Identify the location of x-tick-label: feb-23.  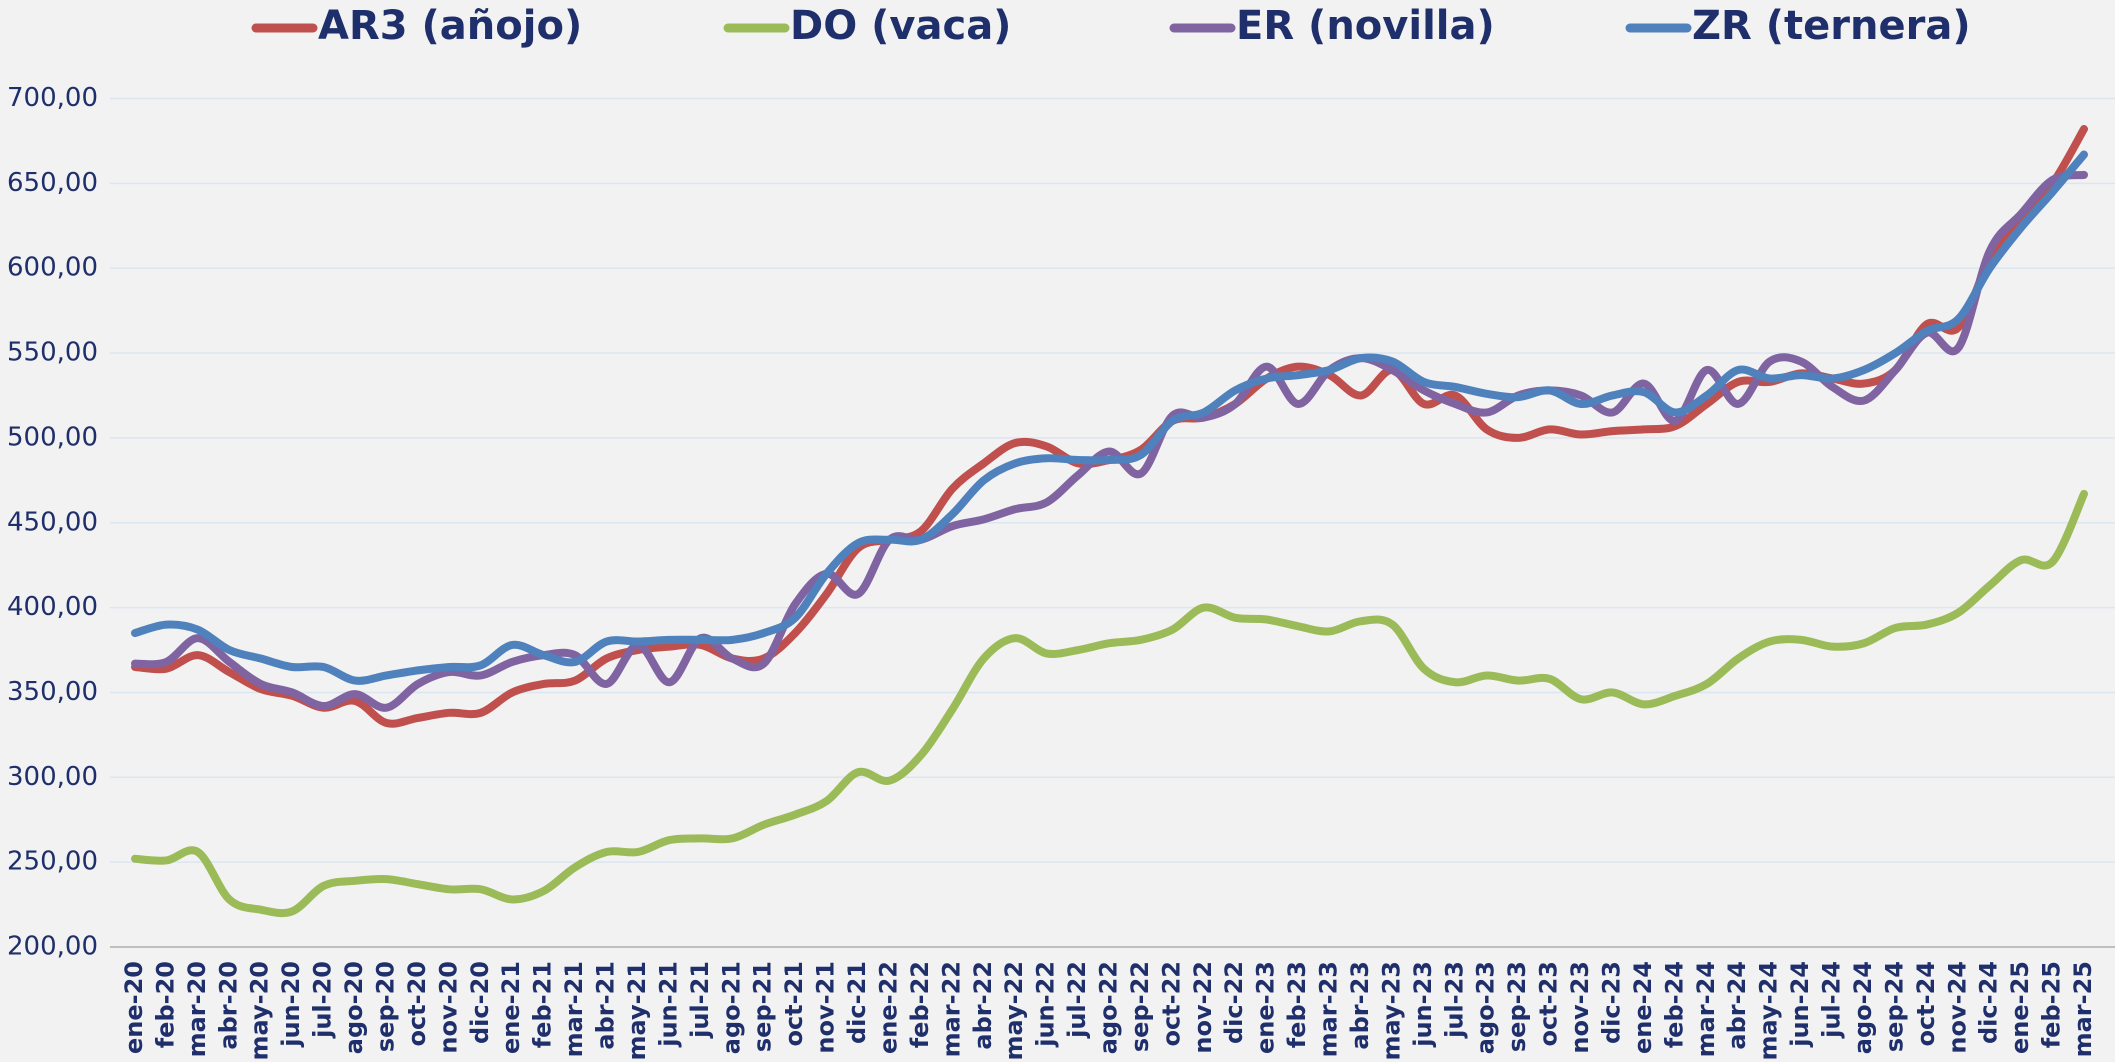
(1297, 1004).